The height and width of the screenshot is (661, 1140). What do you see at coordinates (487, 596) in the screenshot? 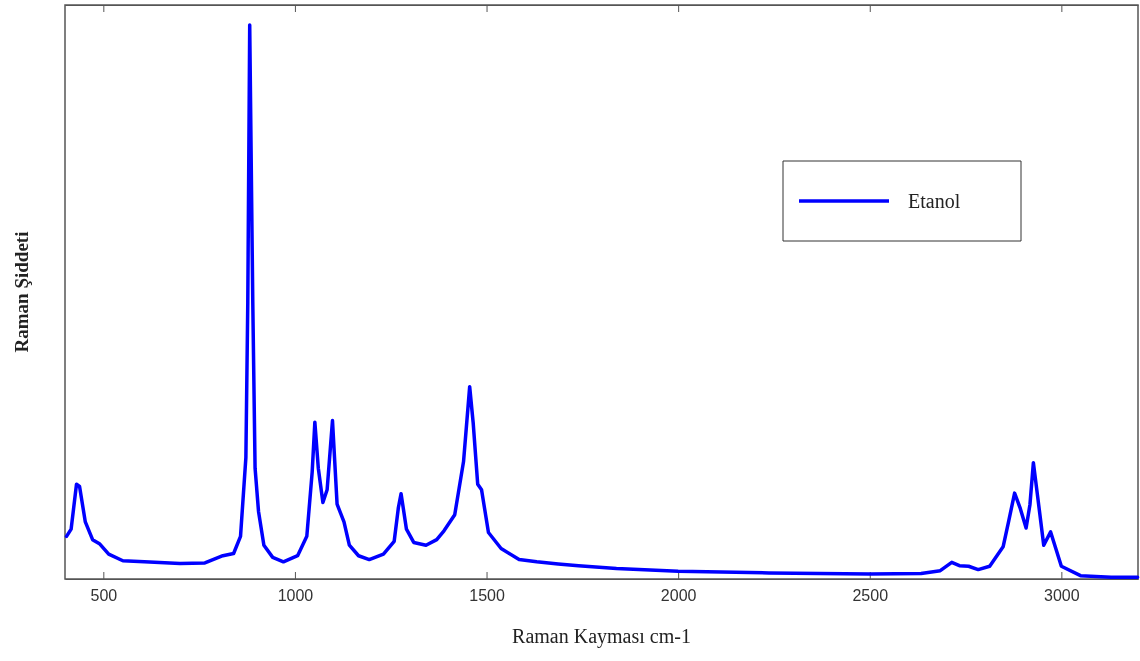
I see `x-tick-label: 1500` at bounding box center [487, 596].